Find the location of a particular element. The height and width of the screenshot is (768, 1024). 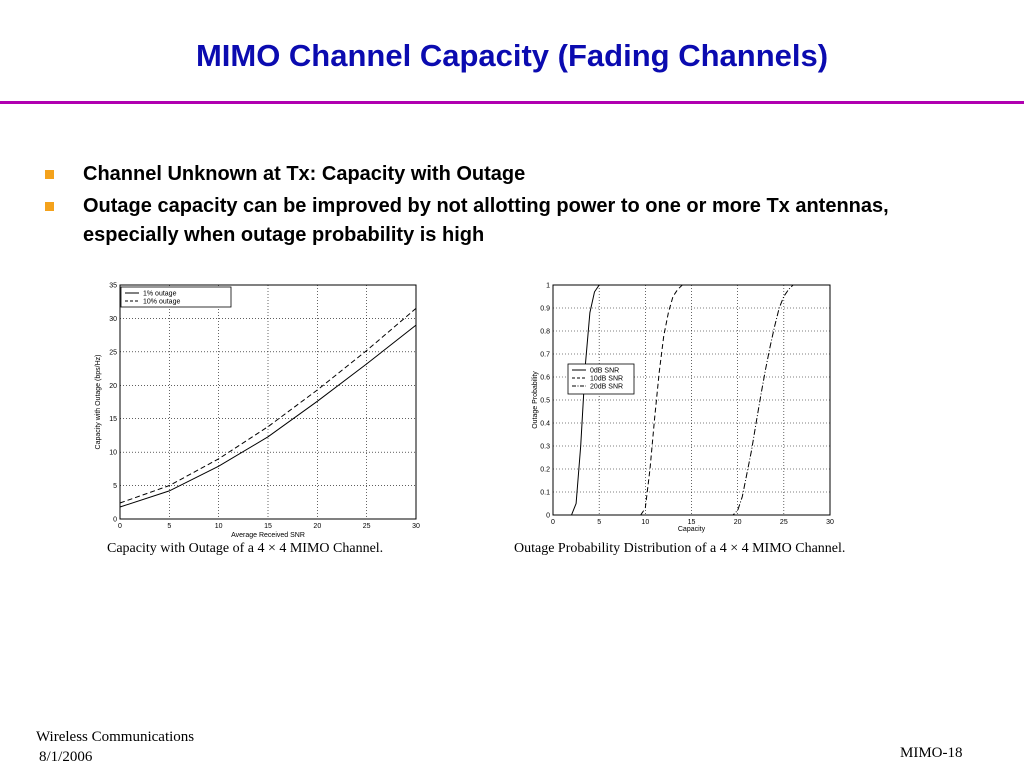

legend-label: 0dB SNR is located at coordinates (604, 371).